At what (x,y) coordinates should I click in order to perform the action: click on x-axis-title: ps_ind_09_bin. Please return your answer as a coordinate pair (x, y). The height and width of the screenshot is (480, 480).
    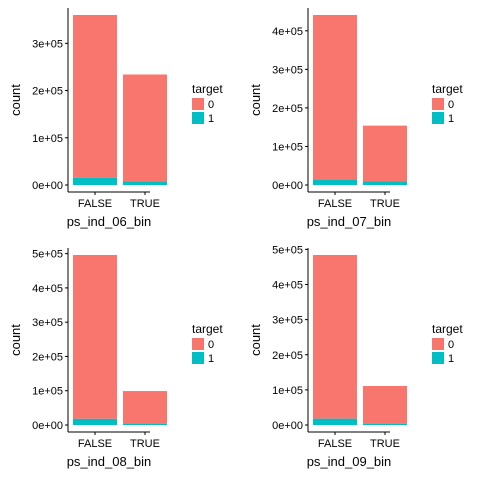
    Looking at the image, I should click on (349, 461).